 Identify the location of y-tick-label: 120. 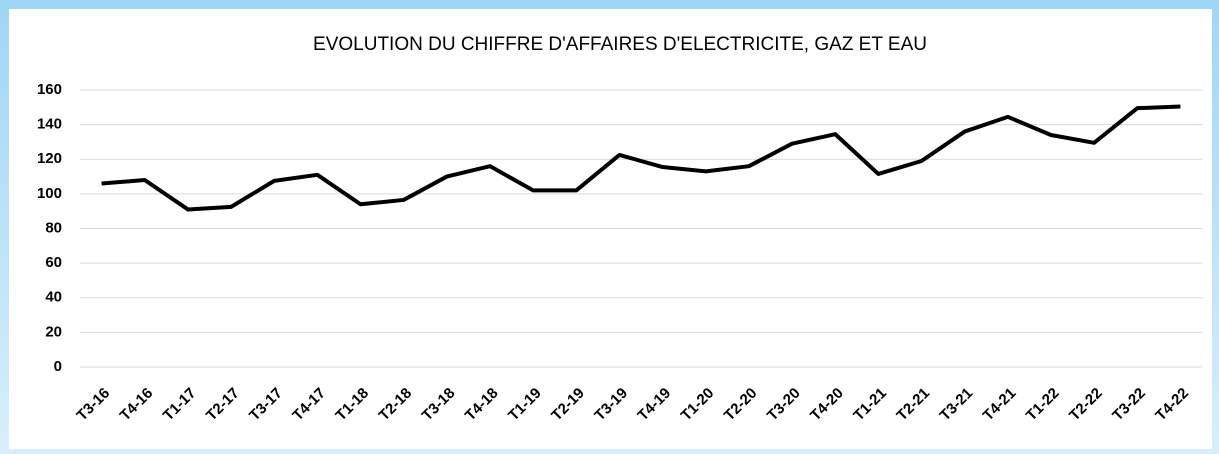
(49, 158).